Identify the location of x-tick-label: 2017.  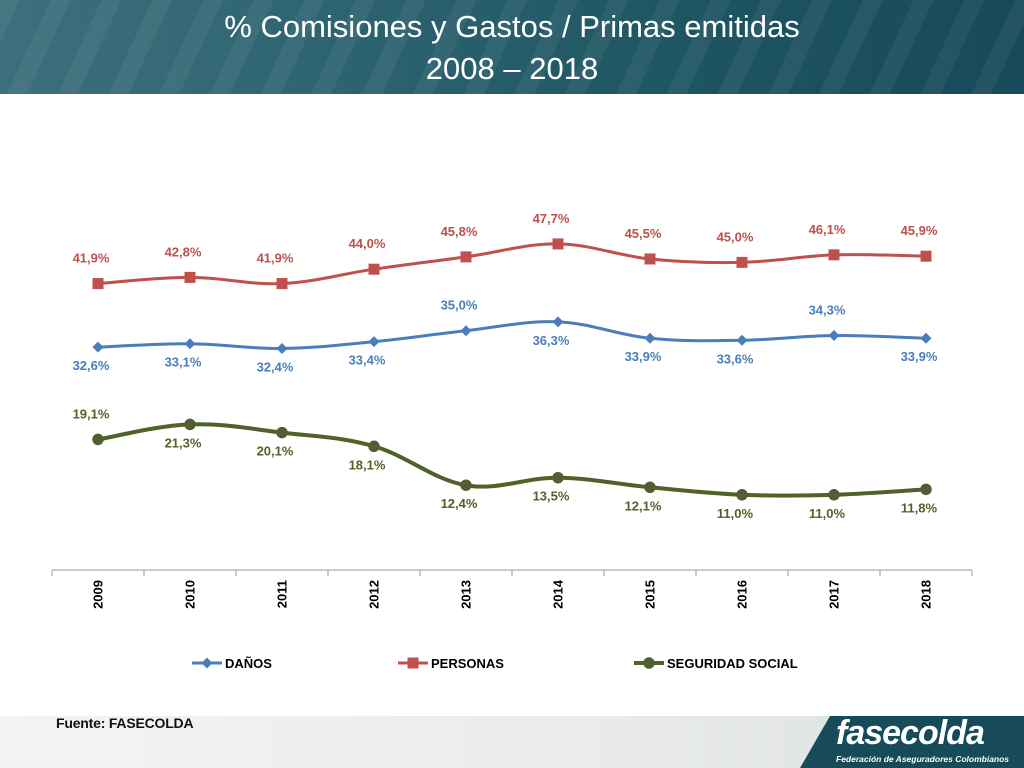
(834, 594).